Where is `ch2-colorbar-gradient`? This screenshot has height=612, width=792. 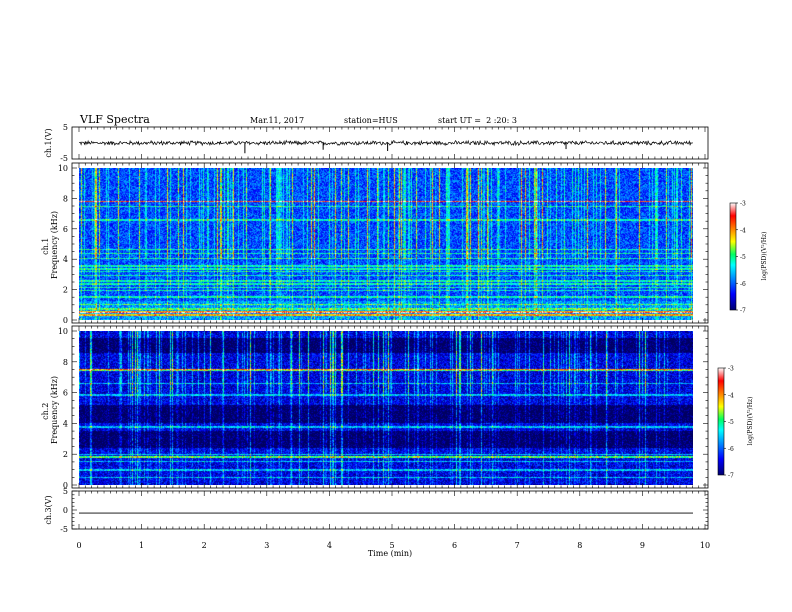 ch2-colorbar-gradient is located at coordinates (721, 421).